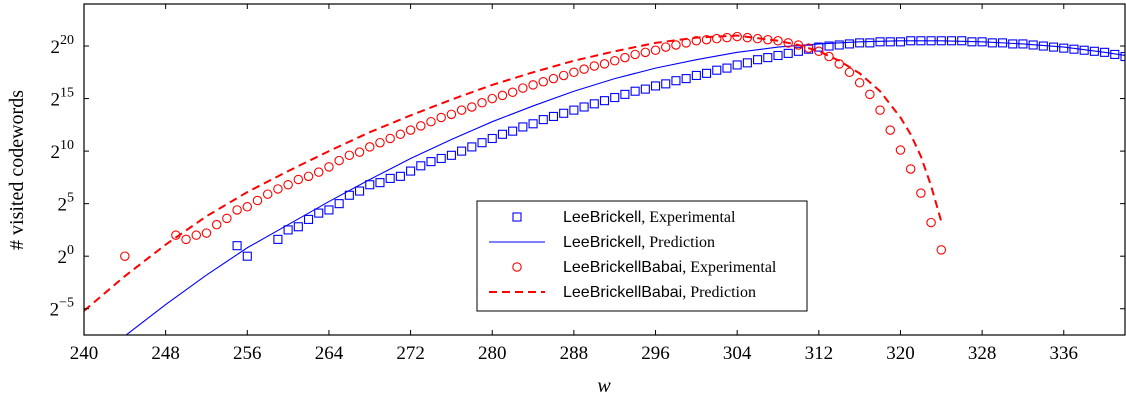 Image resolution: width=1126 pixels, height=403 pixels. I want to click on legend-swatch-leebrickellbabai-experimental, so click(517, 267).